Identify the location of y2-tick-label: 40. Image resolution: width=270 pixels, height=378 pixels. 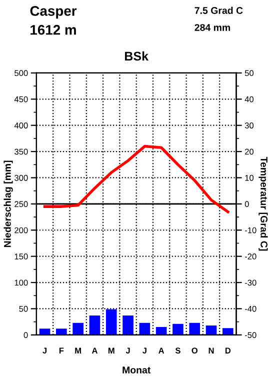
(249, 99).